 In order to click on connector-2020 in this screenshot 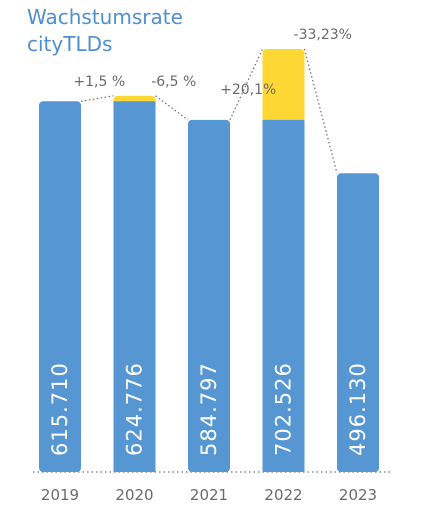, I will do `click(97, 98)`.